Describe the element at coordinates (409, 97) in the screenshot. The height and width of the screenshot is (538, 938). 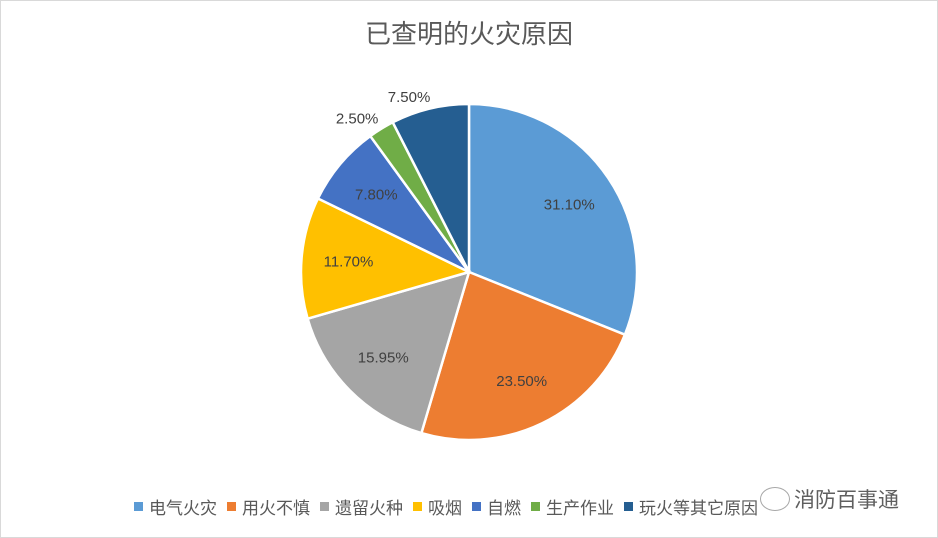
I see `data-label: 7.50%` at that location.